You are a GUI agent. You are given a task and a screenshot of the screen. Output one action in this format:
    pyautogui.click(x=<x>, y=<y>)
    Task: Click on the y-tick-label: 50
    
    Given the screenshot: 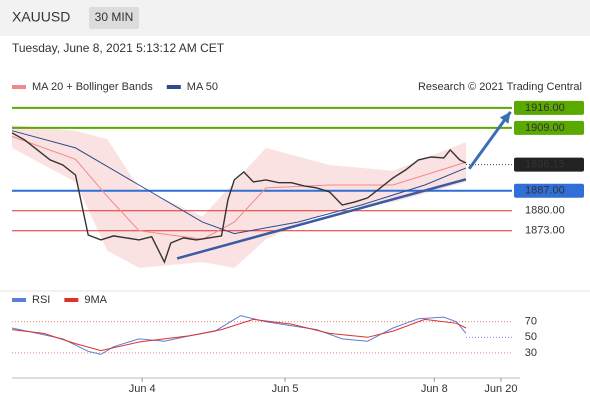 What is the action you would take?
    pyautogui.click(x=531, y=337)
    